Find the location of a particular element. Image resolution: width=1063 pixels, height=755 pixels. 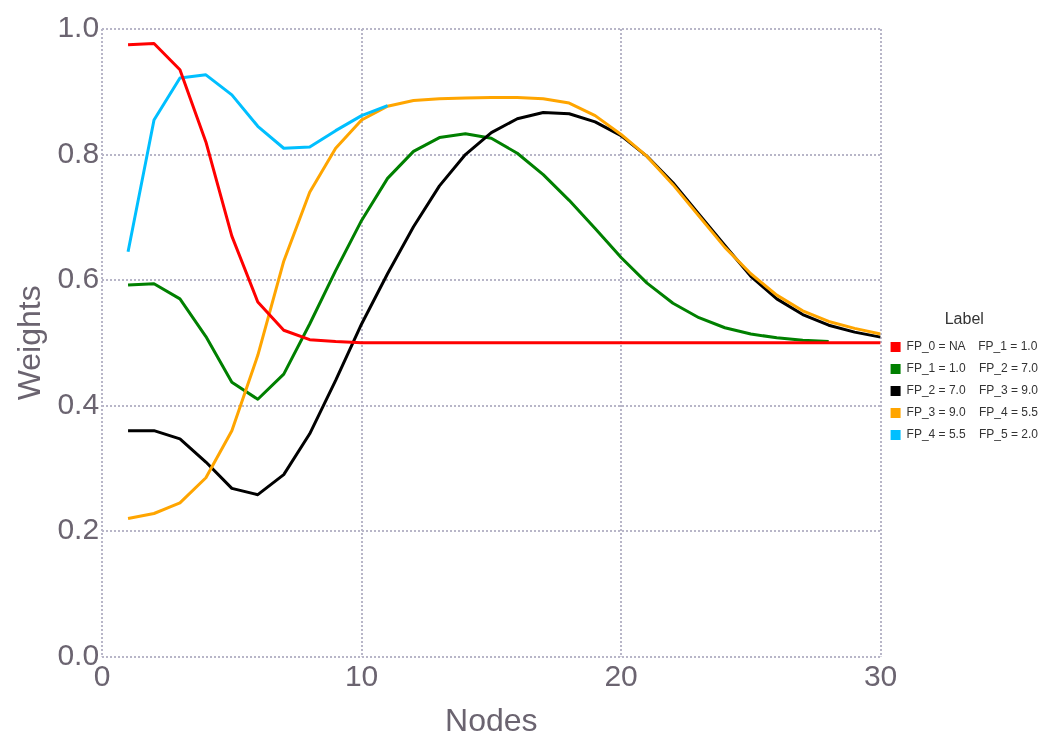

legend-title: Label is located at coordinates (964, 319).